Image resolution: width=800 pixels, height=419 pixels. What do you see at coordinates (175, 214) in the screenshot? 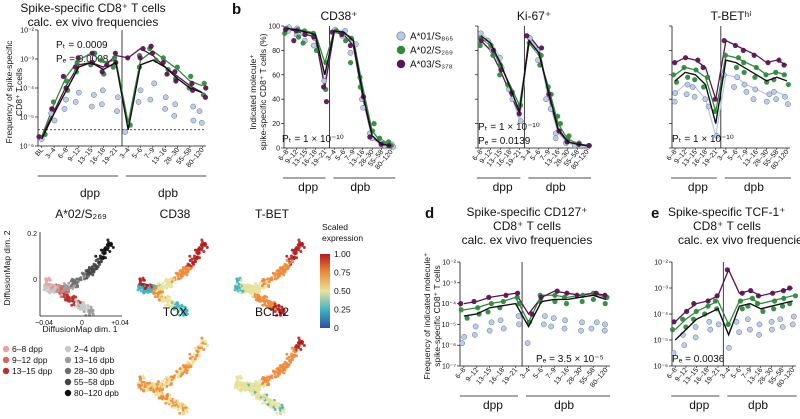
I see `diffusion-map-title: CD38` at bounding box center [175, 214].